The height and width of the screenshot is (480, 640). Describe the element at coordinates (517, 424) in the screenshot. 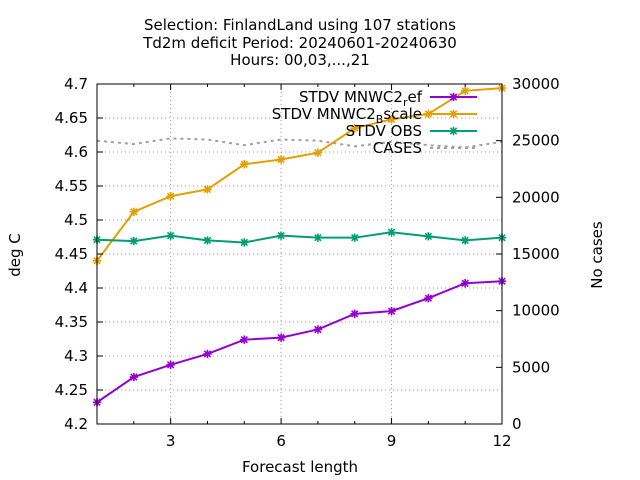

I see `y2-tick-label: 0` at that location.